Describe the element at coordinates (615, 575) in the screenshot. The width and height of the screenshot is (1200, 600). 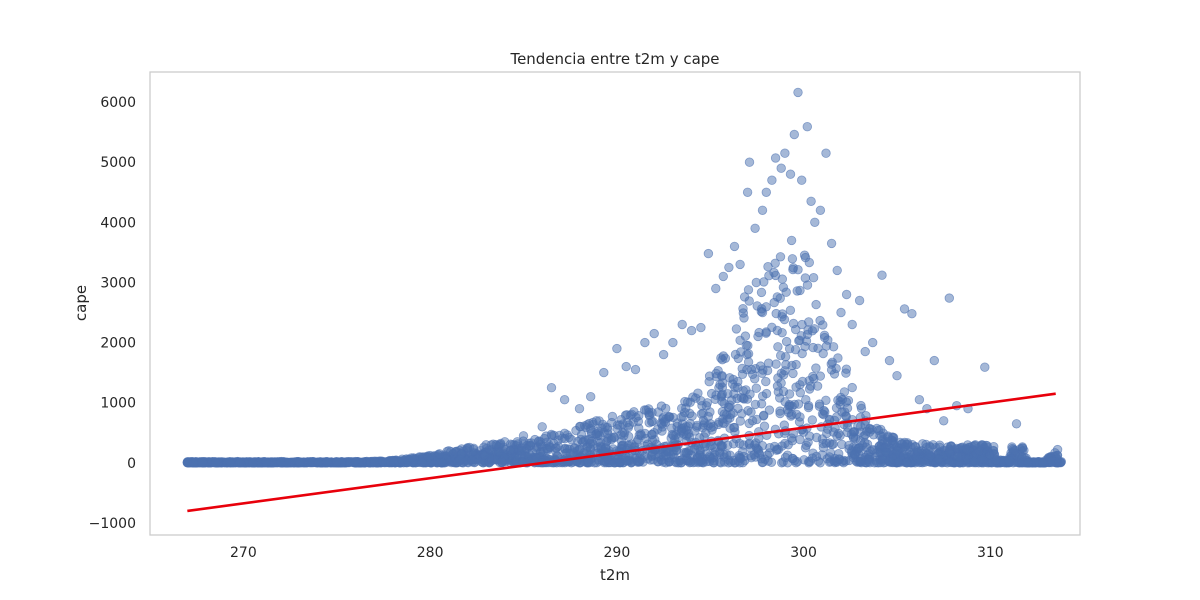
I see `x-axis-title: t2m` at that location.